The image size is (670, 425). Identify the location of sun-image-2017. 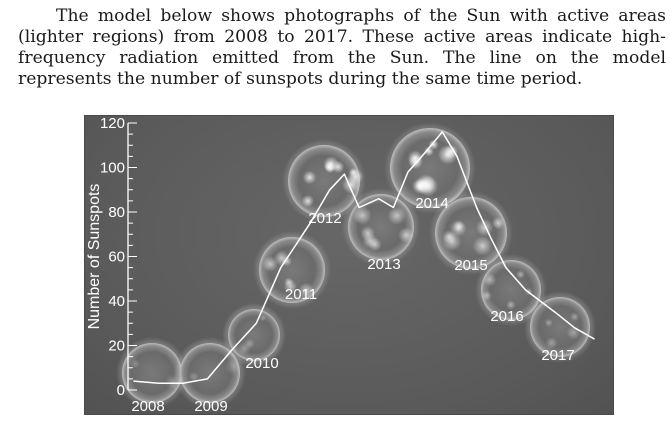
(560, 327).